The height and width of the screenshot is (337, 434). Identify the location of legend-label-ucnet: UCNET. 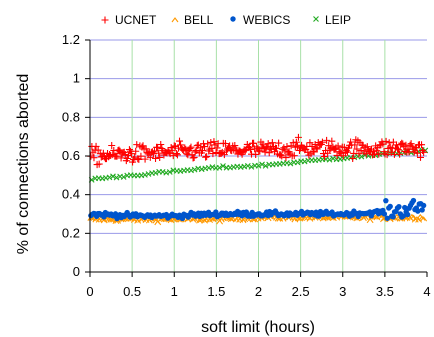
(136, 20).